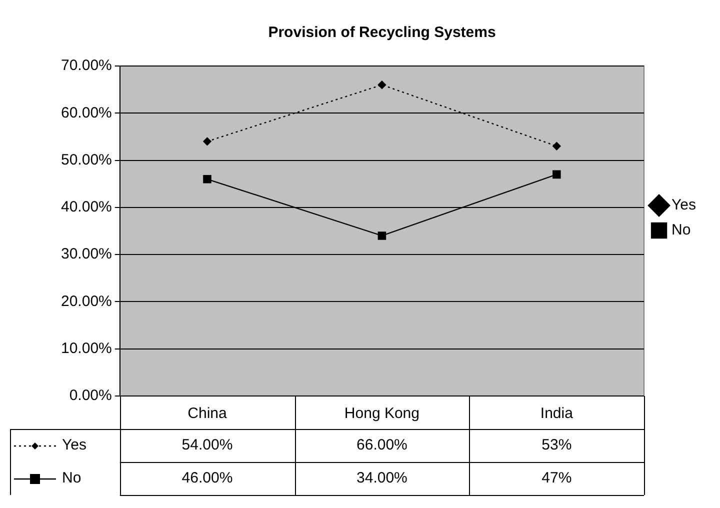  Describe the element at coordinates (557, 413) in the screenshot. I see `x-tick-label: India` at that location.